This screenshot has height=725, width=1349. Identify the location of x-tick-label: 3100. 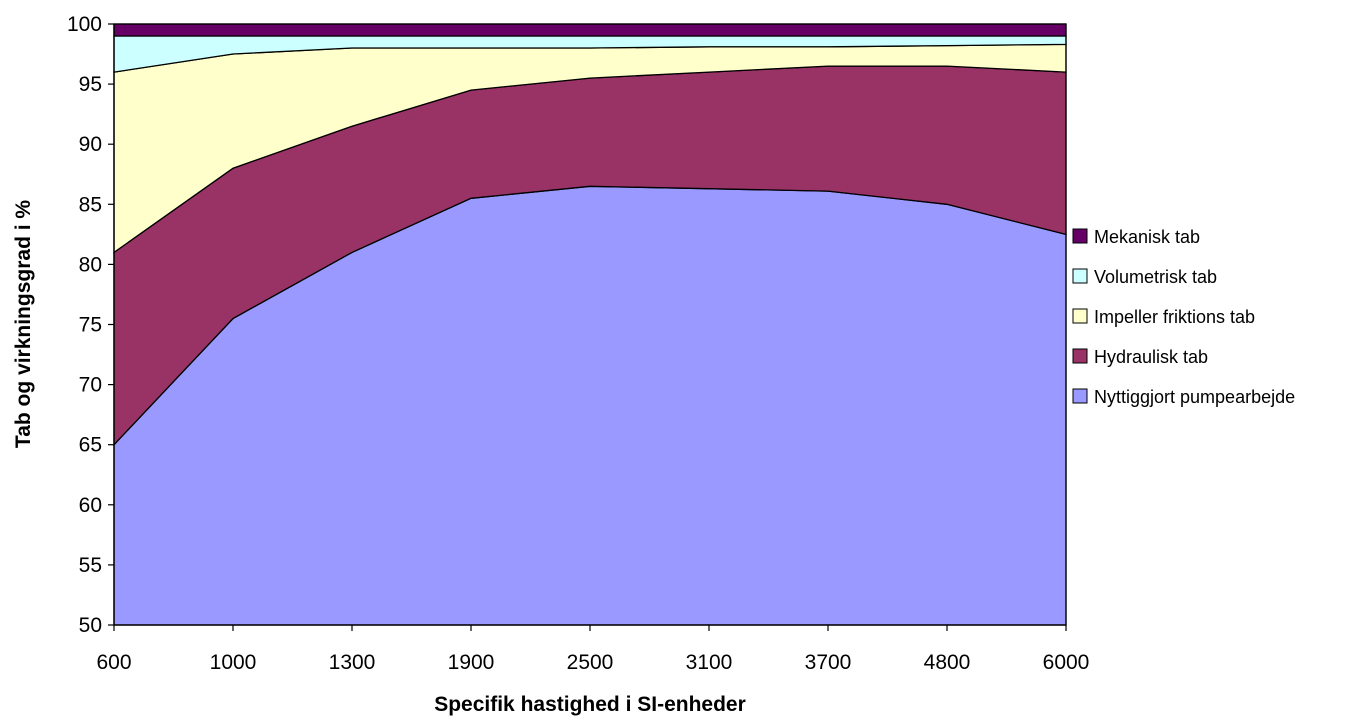
(709, 662).